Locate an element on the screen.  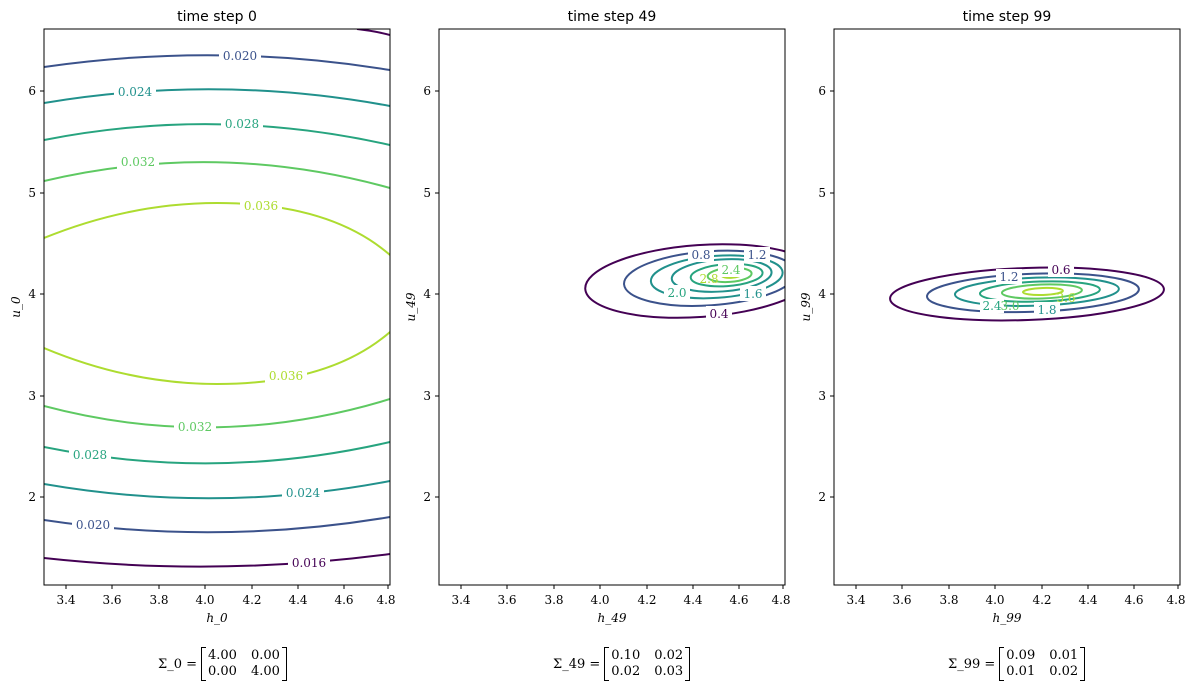
sigma-label: Σ_99 = is located at coordinates (972, 664).